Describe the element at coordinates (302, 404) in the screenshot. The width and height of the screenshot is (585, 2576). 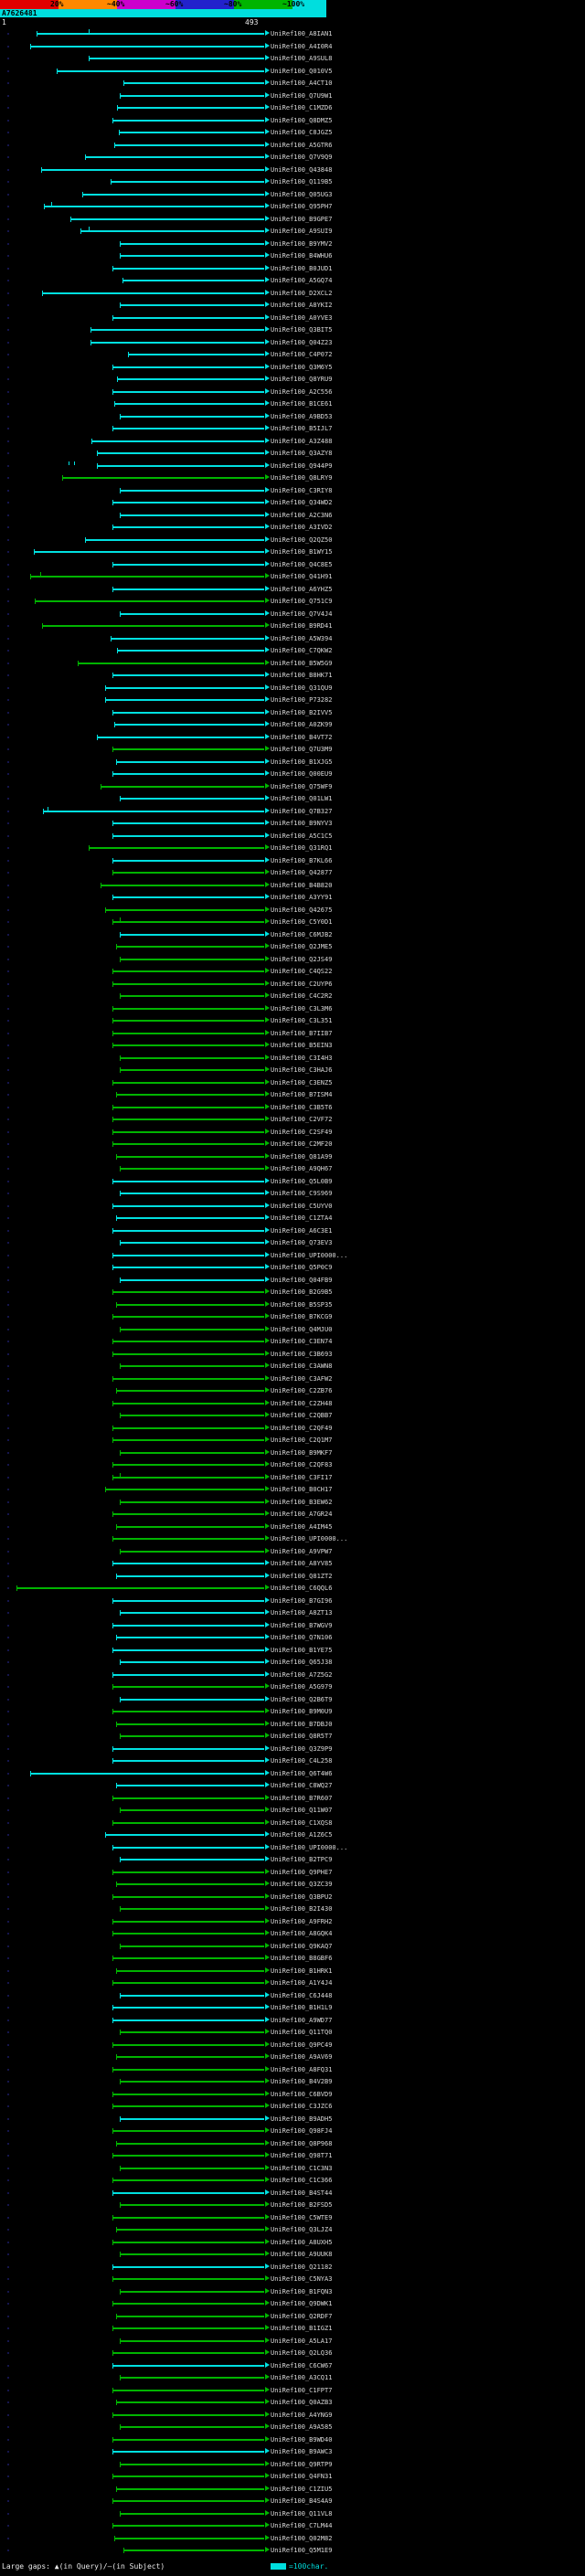
I see `hit-label: UniRef100_B1CE61` at that location.